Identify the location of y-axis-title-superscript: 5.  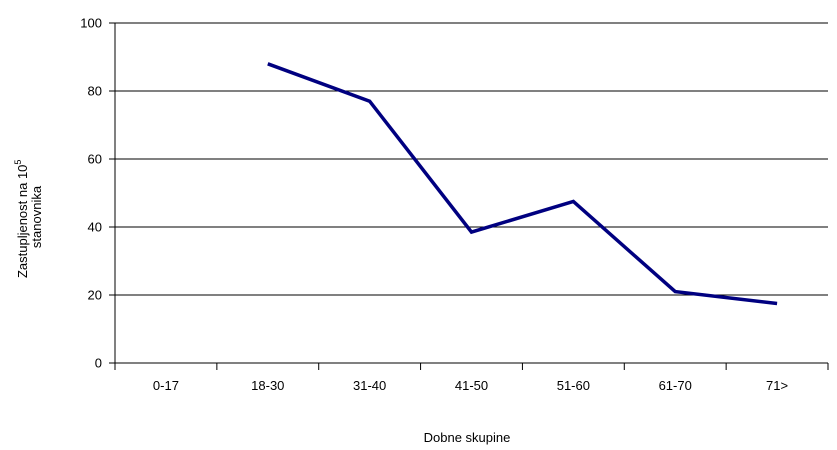
(18, 162).